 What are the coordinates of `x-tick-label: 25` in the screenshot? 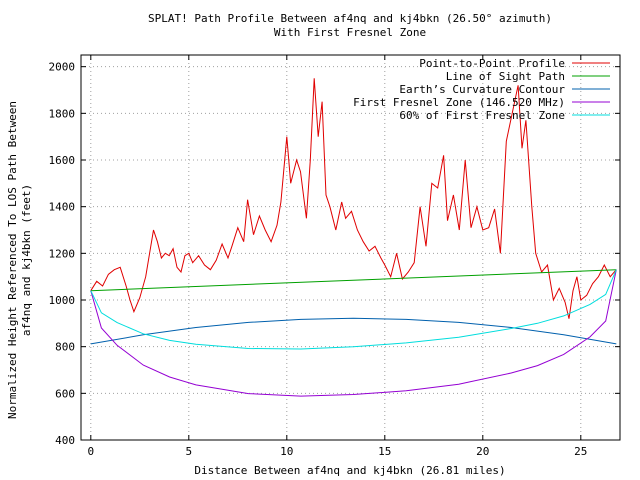 It's located at (580, 451).